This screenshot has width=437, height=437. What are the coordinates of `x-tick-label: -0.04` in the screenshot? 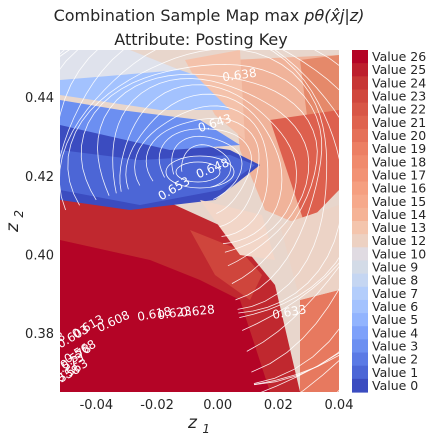 It's located at (97, 405).